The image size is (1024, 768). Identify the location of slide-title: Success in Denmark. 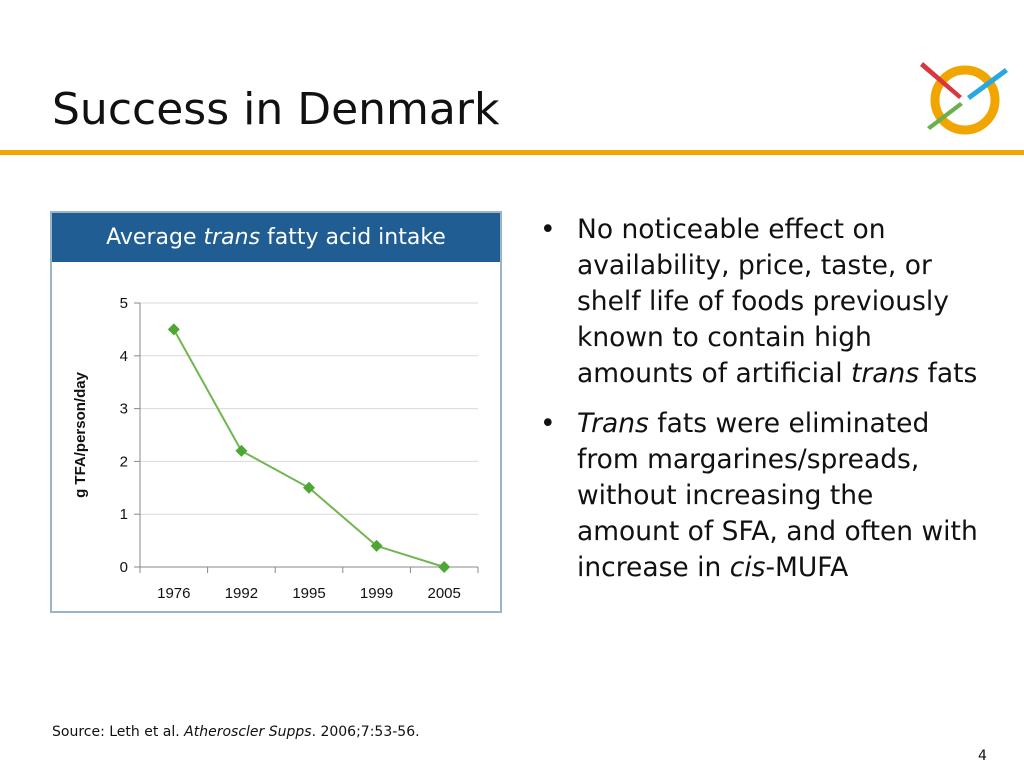
(276, 109).